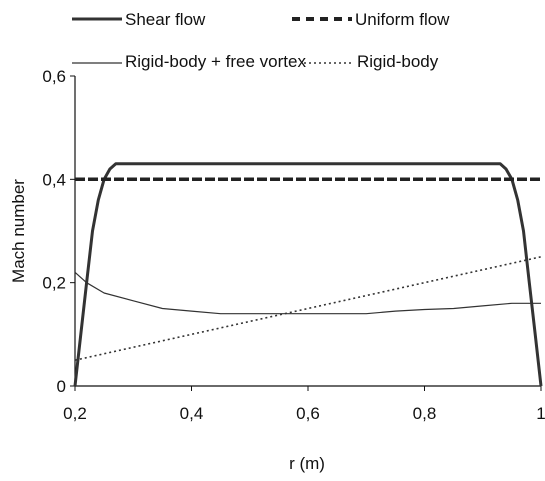  What do you see at coordinates (307, 463) in the screenshot?
I see `x-axis-label: r (m)` at bounding box center [307, 463].